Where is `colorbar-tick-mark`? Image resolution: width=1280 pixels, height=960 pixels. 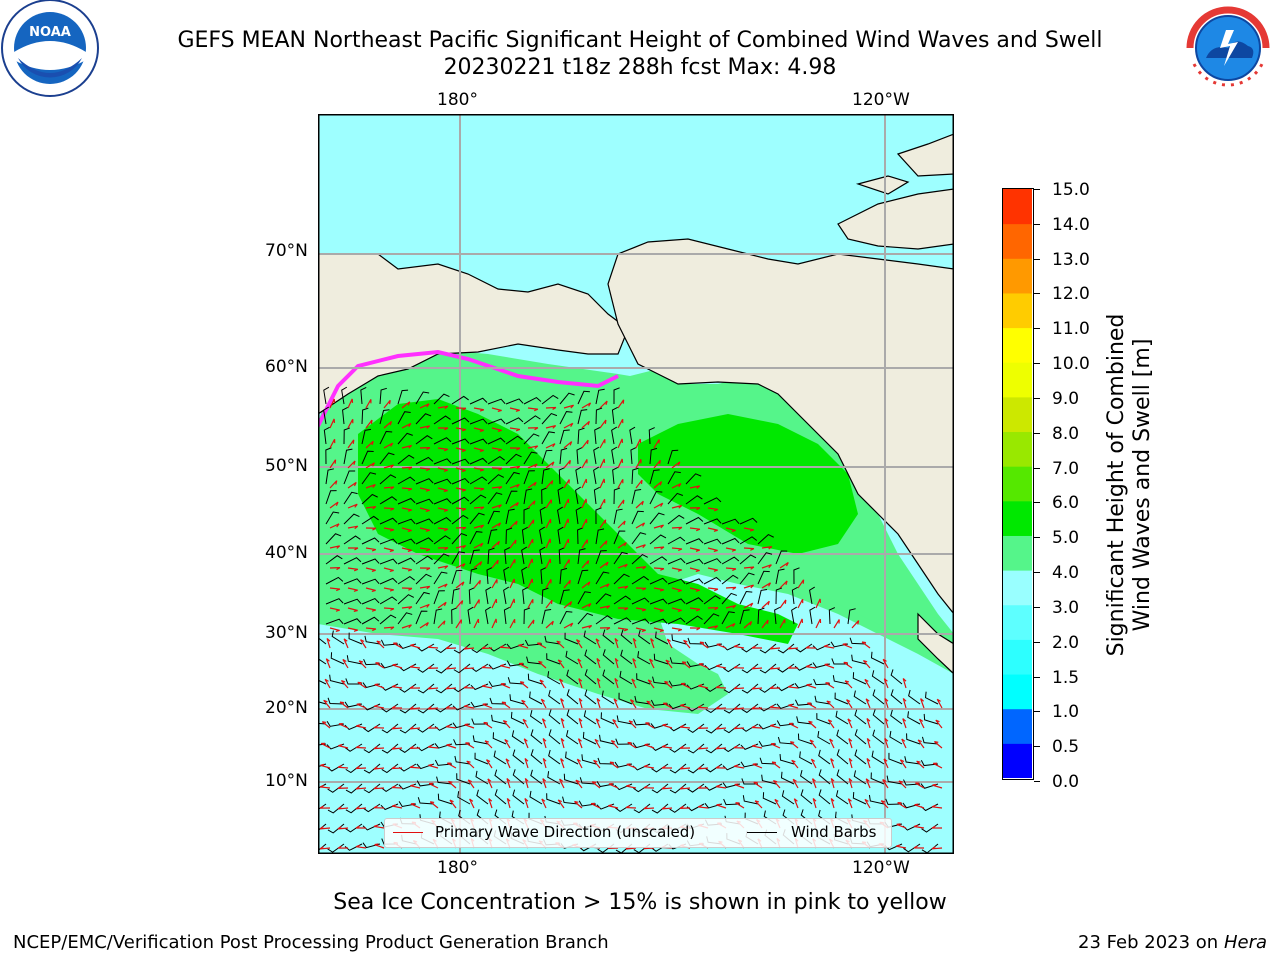 colorbar-tick-mark is located at coordinates (1037, 747).